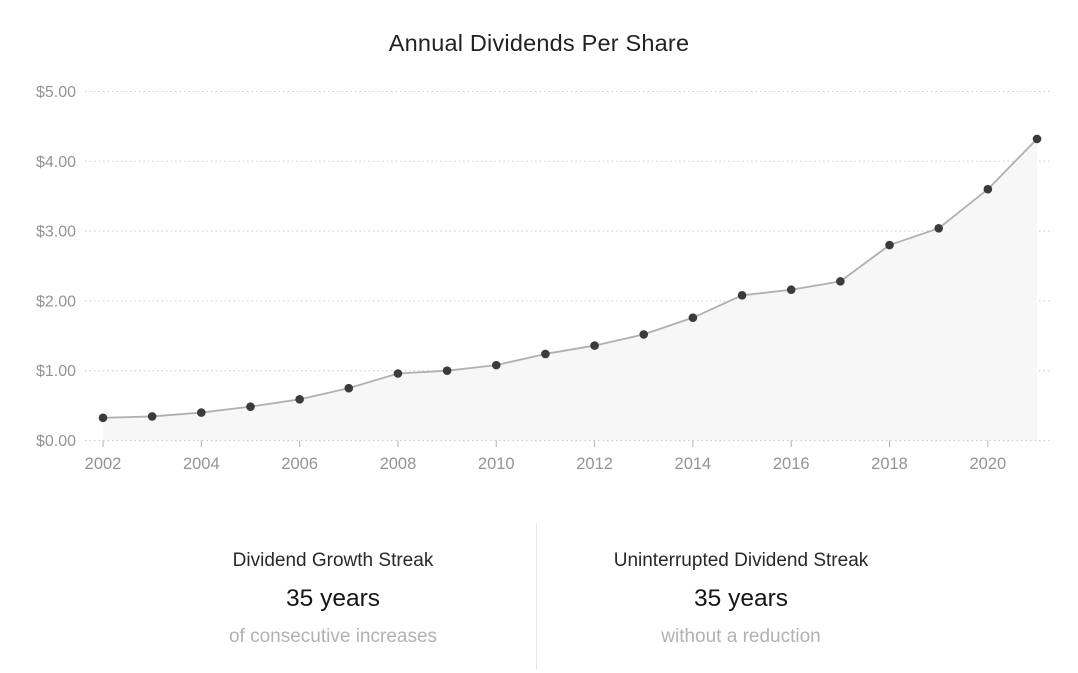 Image resolution: width=1078 pixels, height=673 pixels. I want to click on stat-label: Uninterrupted Dividend Streak, so click(741, 560).